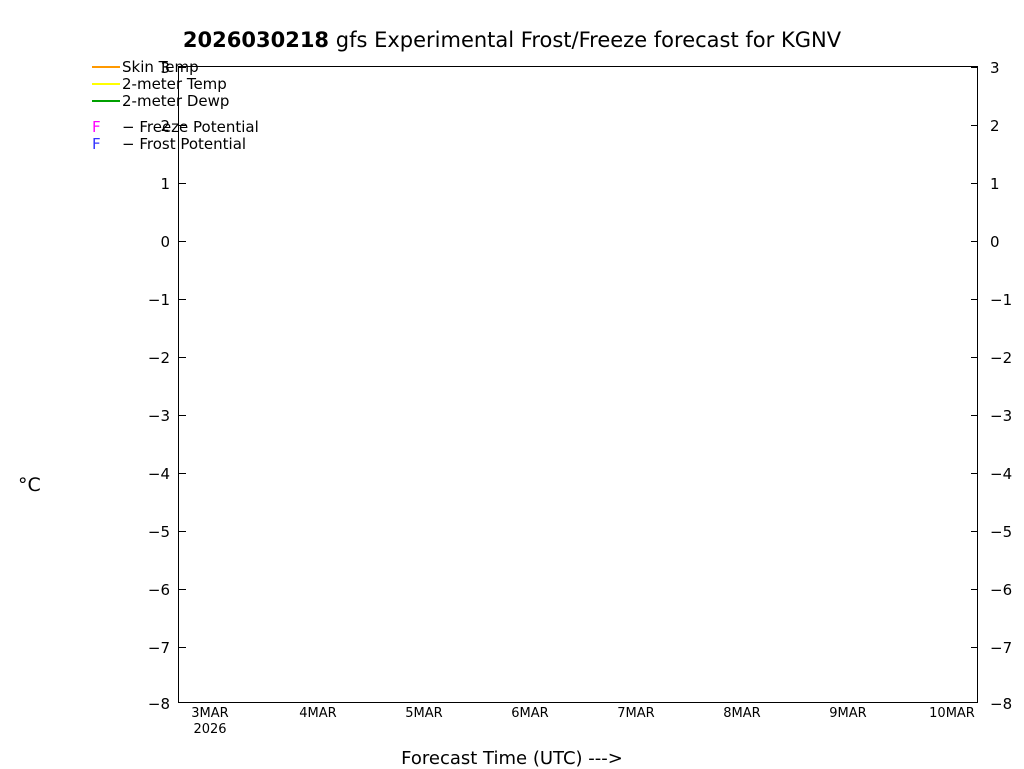  I want to click on x-tick-6mar: 6MAR, so click(530, 713).